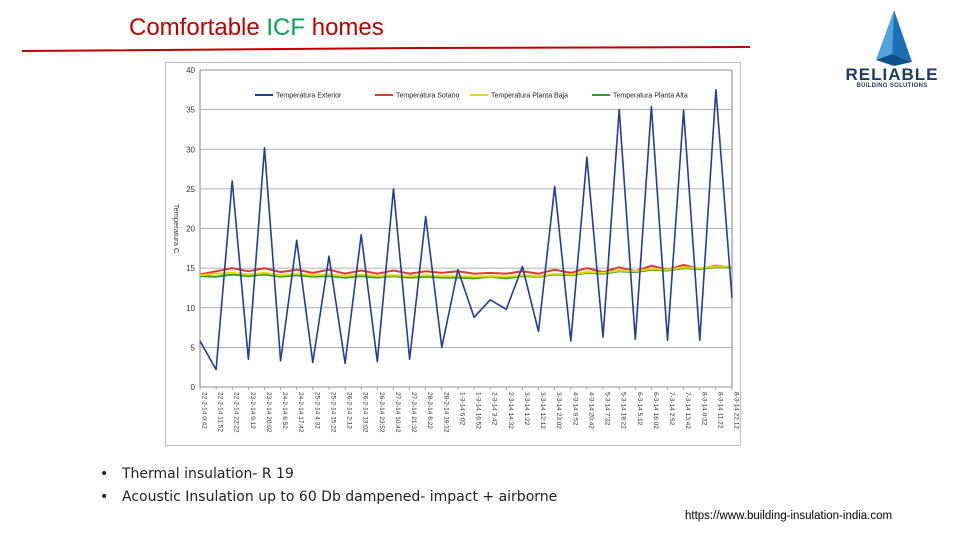  What do you see at coordinates (892, 86) in the screenshot?
I see `logo-tagline: BUILDING SOLUTIONS` at bounding box center [892, 86].